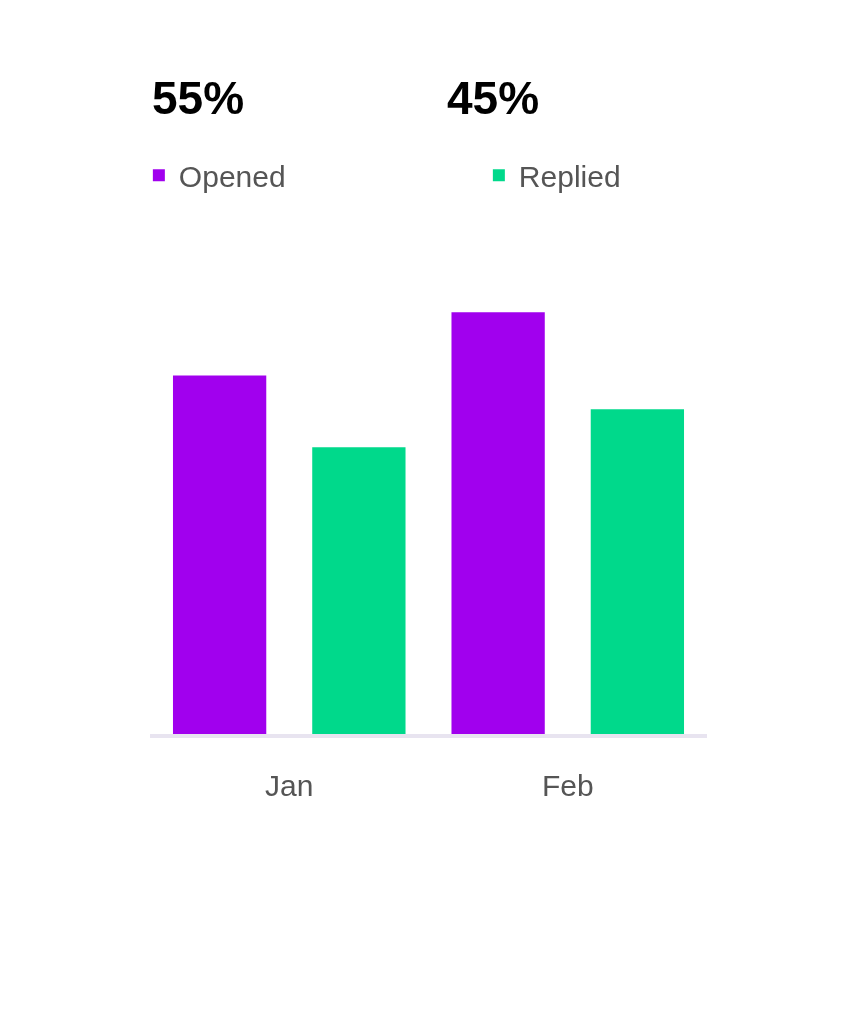 Image resolution: width=865 pixels, height=1024 pixels. What do you see at coordinates (569, 176) in the screenshot?
I see `legend-label: Replied` at bounding box center [569, 176].